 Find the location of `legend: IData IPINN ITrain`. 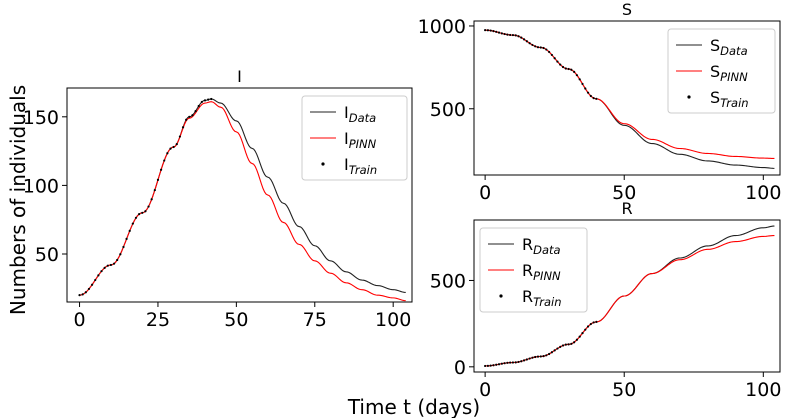

legend: IData IPINN ITrain is located at coordinates (354, 138).